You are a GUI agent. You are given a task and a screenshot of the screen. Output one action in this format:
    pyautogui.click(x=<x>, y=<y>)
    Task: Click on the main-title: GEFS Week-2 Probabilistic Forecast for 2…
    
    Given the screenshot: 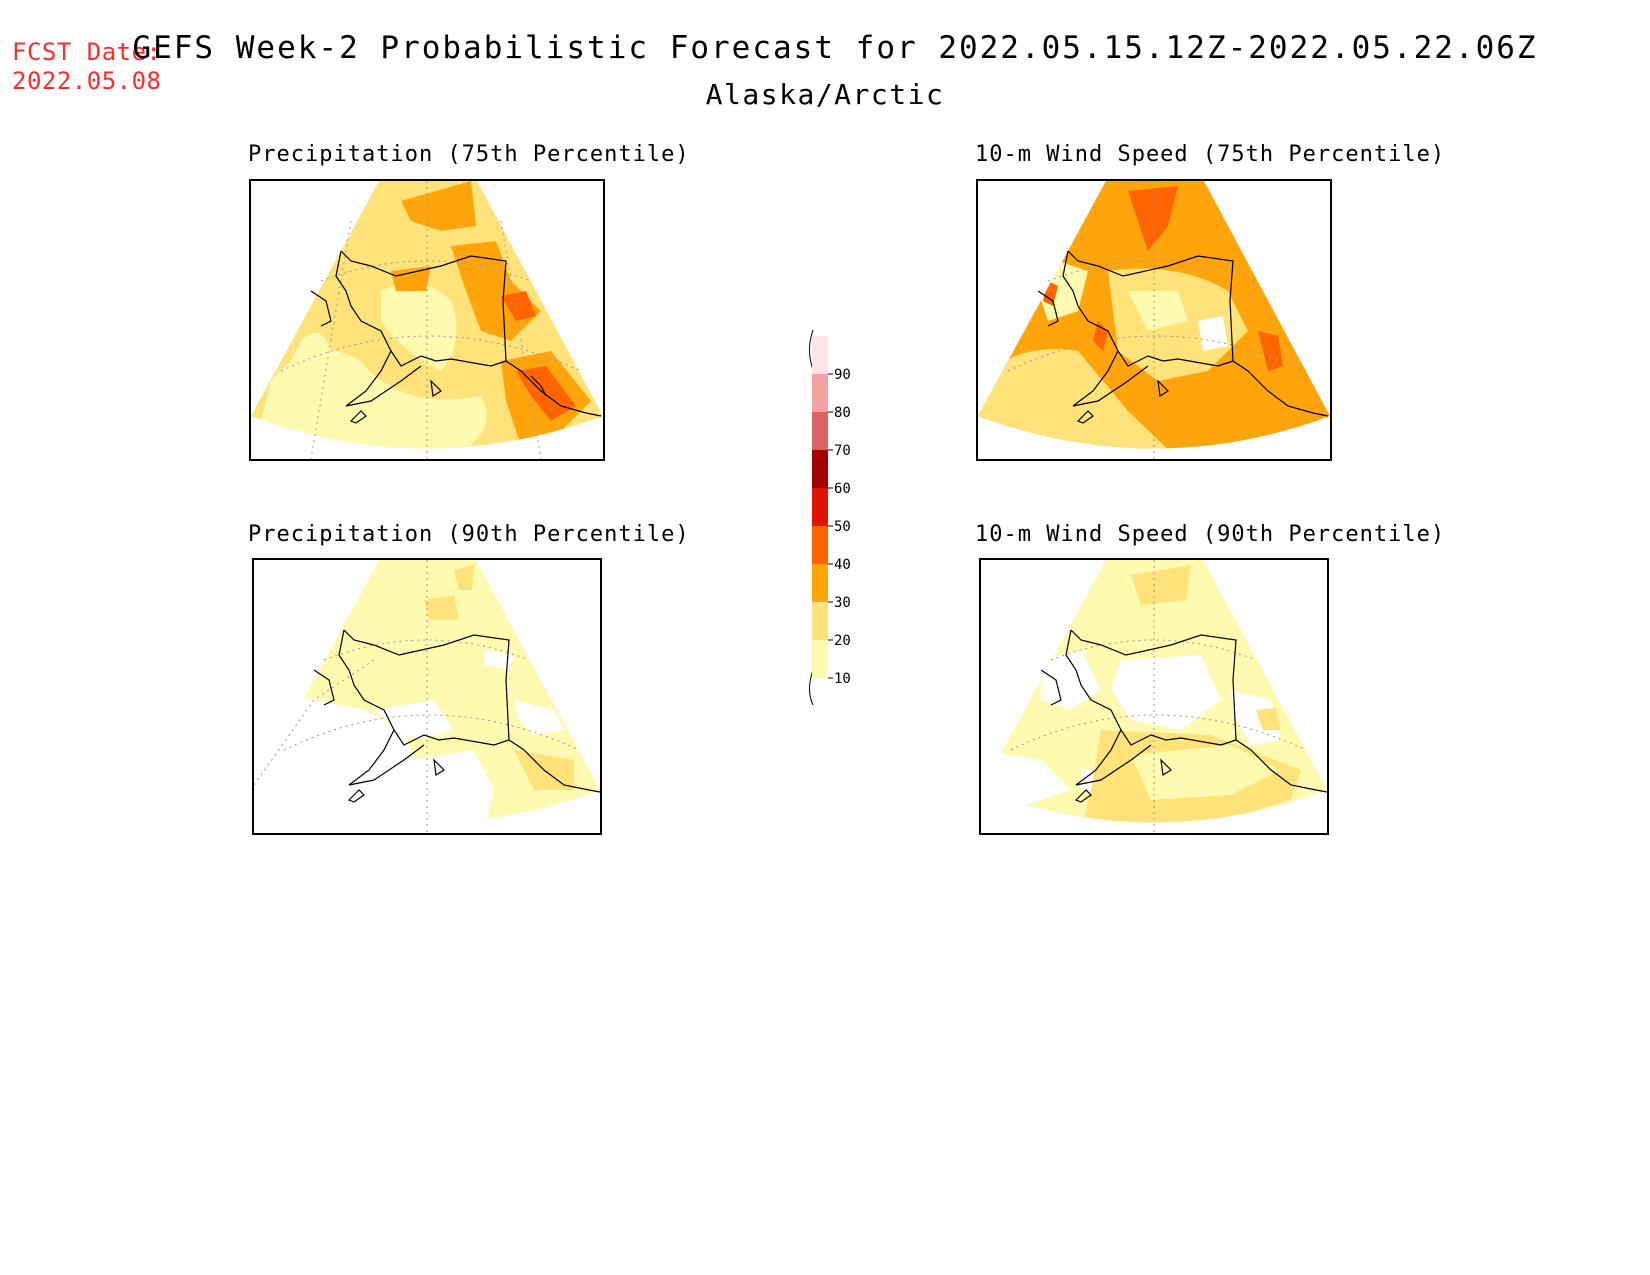 What is the action you would take?
    pyautogui.click(x=835, y=48)
    